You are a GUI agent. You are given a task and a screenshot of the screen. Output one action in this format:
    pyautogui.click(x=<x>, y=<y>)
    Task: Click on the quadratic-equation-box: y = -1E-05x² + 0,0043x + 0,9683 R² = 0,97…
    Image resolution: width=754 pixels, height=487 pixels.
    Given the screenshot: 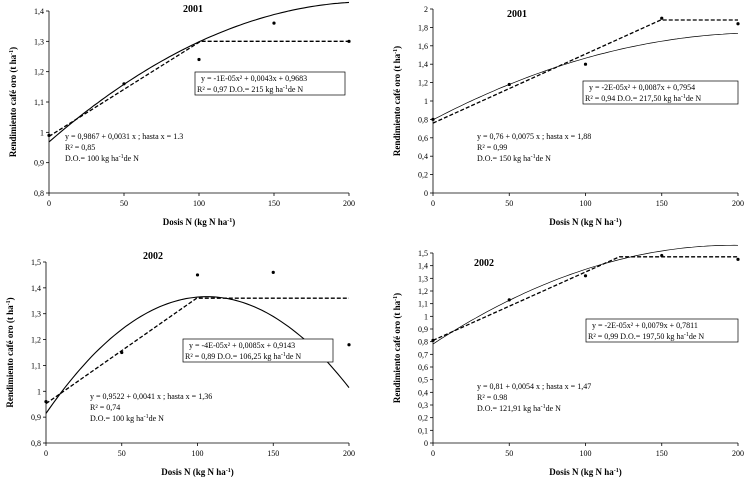 What is the action you would take?
    pyautogui.click(x=270, y=83)
    